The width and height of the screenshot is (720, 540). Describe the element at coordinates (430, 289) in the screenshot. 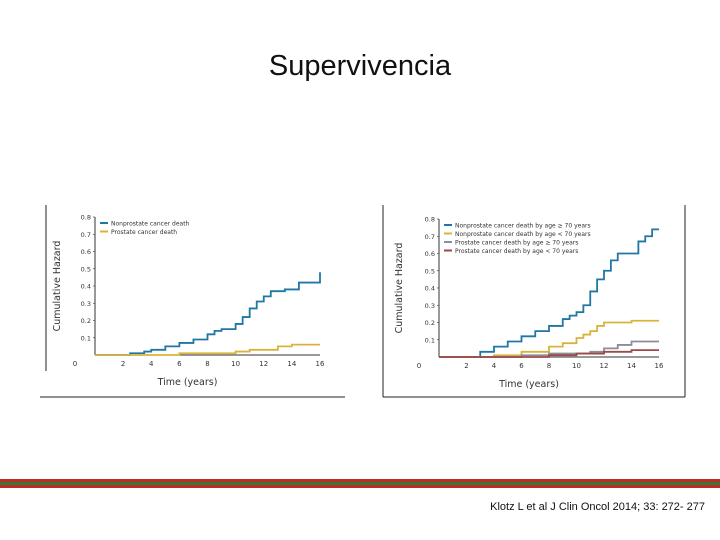

I see `right-ytick-label: 0.4` at that location.